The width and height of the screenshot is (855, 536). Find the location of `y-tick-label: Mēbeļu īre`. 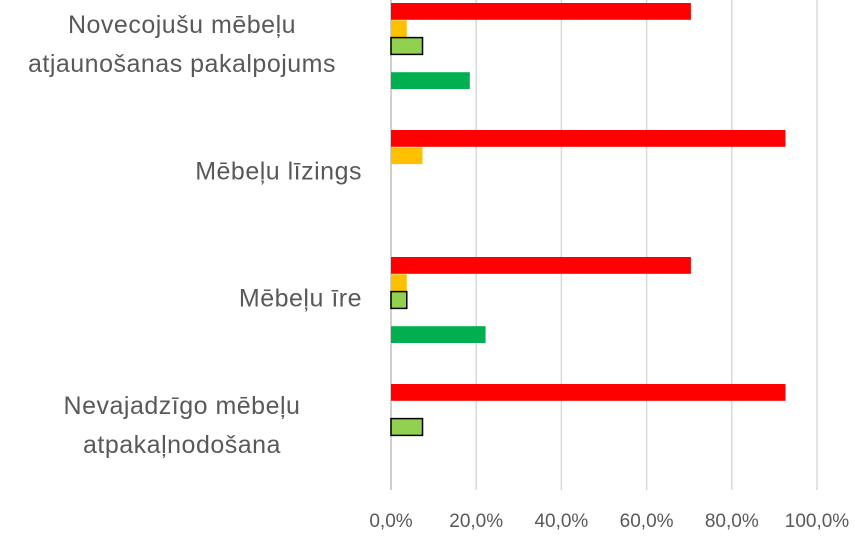

y-tick-label: Mēbeļu īre is located at coordinates (300, 298).